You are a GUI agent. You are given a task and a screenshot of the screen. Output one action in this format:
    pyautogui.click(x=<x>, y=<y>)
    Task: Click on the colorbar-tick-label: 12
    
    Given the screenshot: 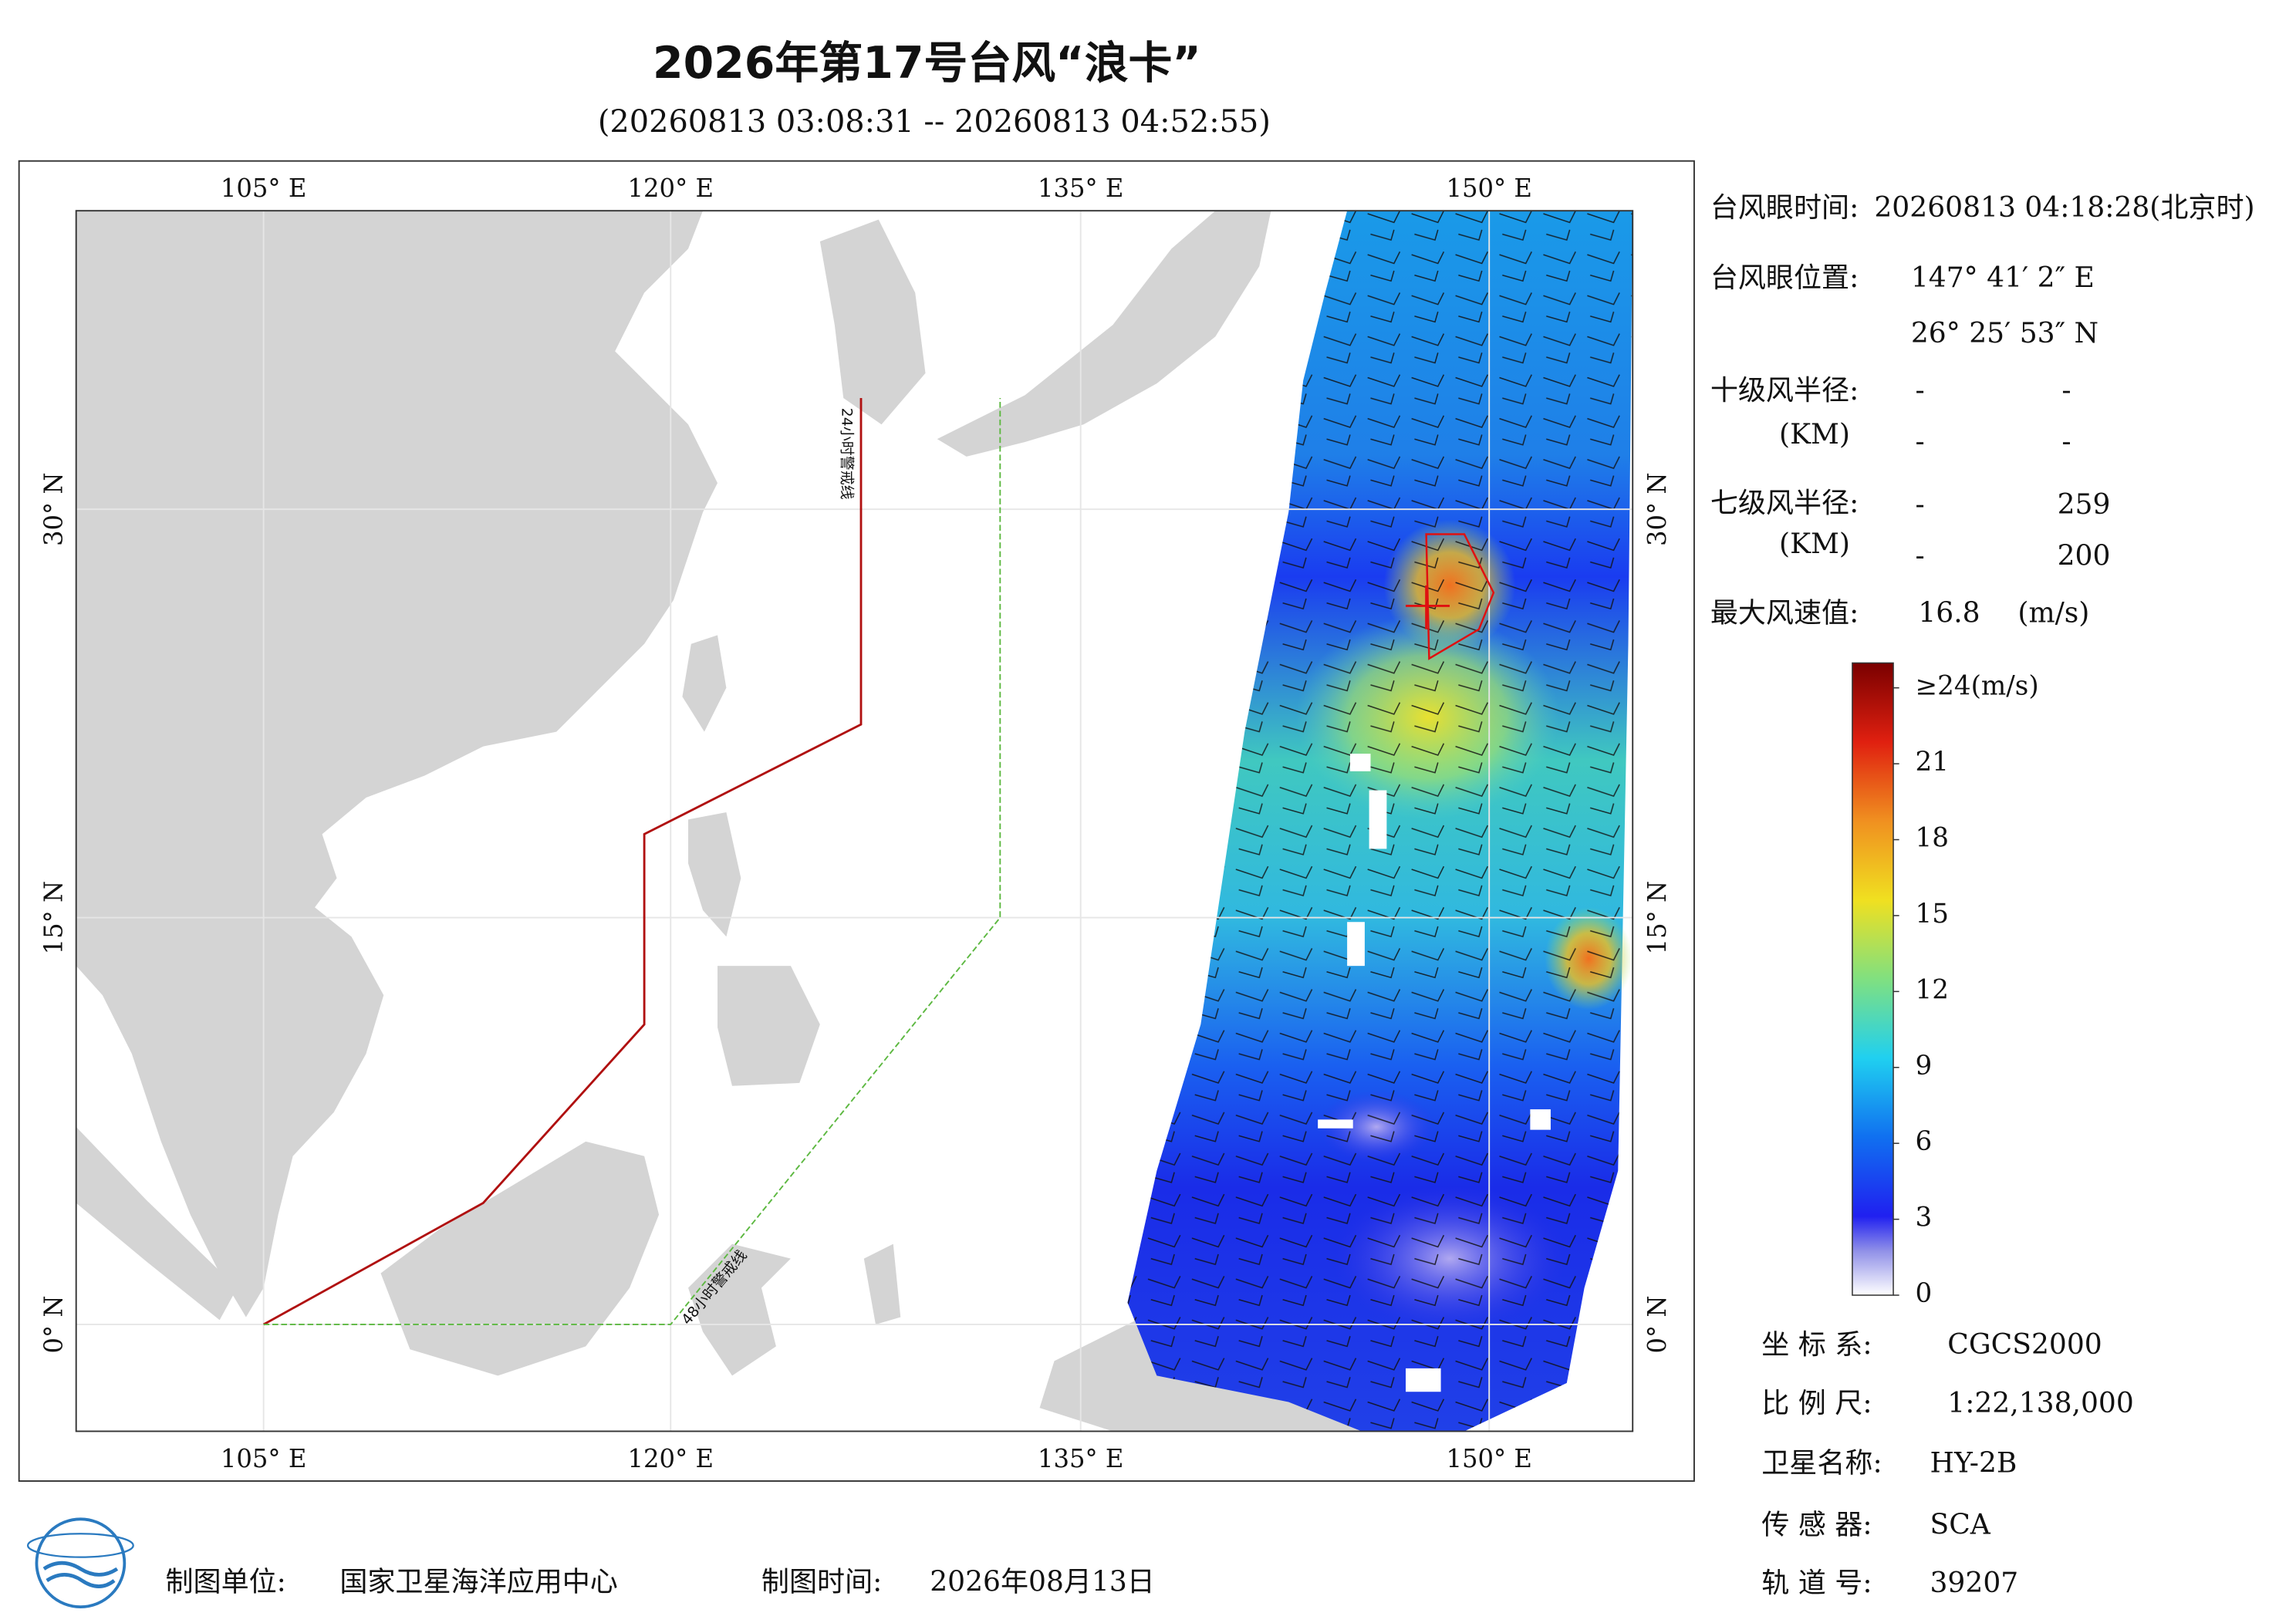 What is the action you would take?
    pyautogui.click(x=1932, y=989)
    